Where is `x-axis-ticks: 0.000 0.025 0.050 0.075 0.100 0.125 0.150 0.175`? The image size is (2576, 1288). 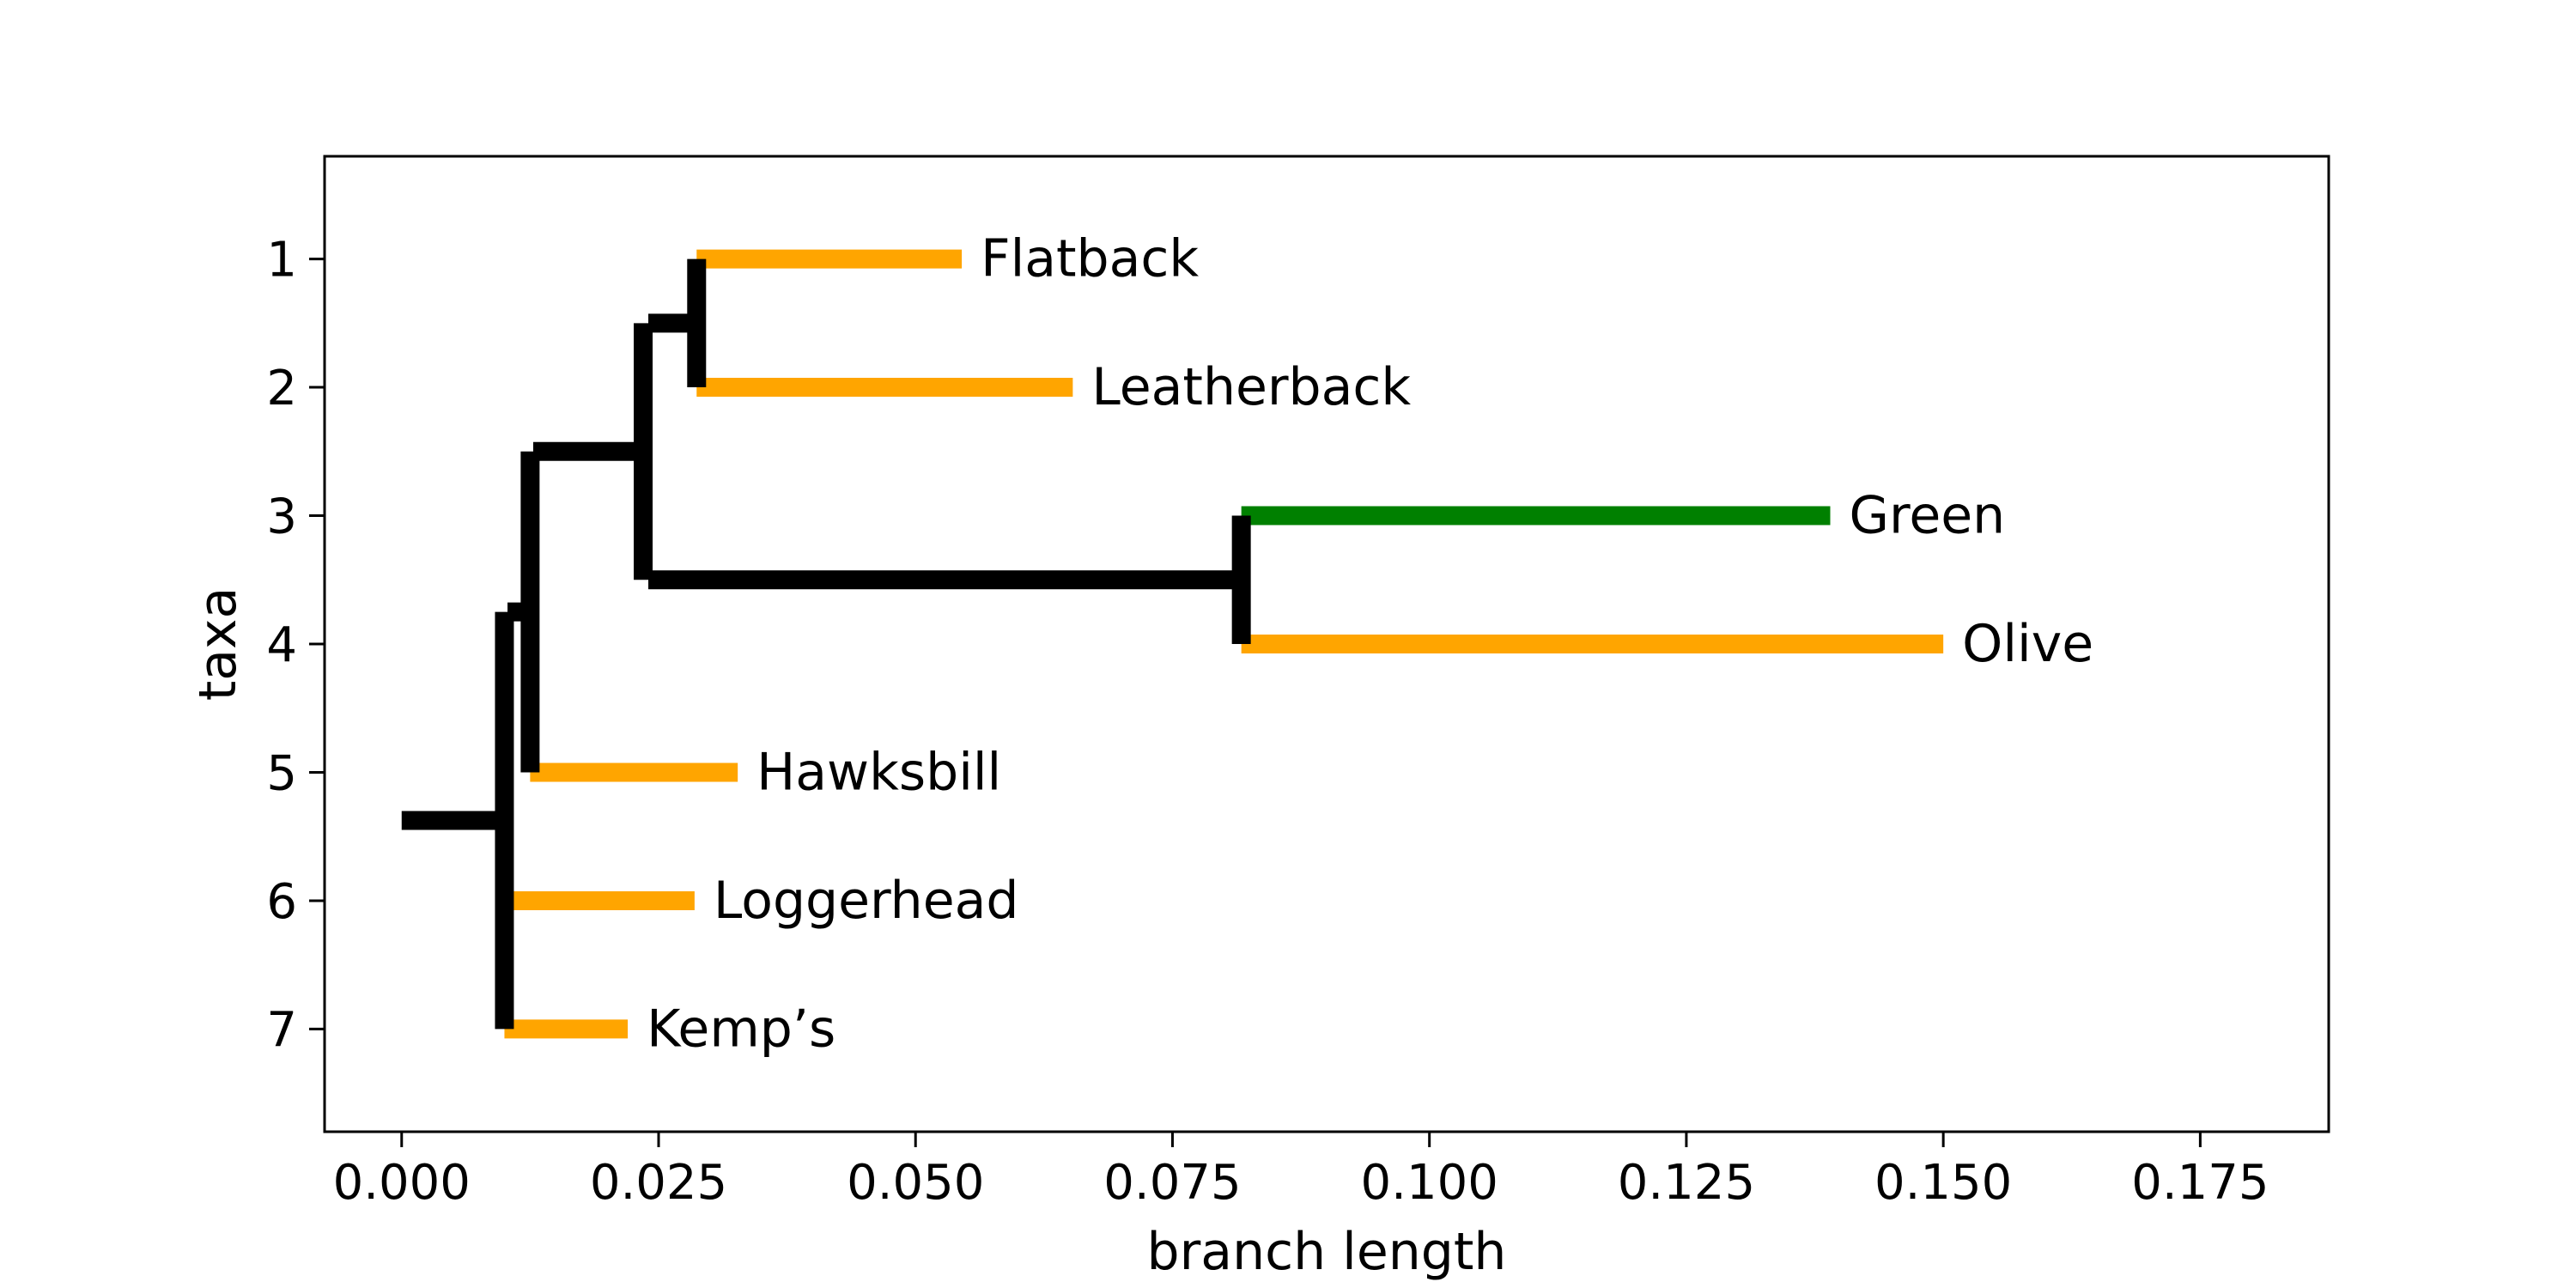 x-axis-ticks: 0.000 0.025 0.050 0.075 0.100 0.125 0.150 0.175 is located at coordinates (1301, 1171).